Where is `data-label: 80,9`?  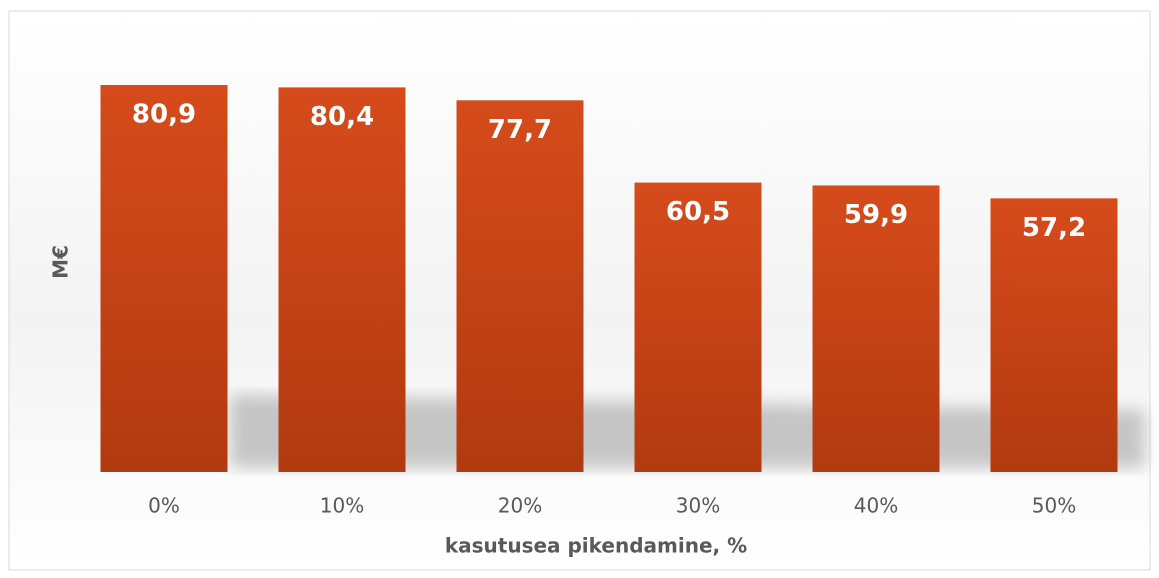 data-label: 80,9 is located at coordinates (164, 115).